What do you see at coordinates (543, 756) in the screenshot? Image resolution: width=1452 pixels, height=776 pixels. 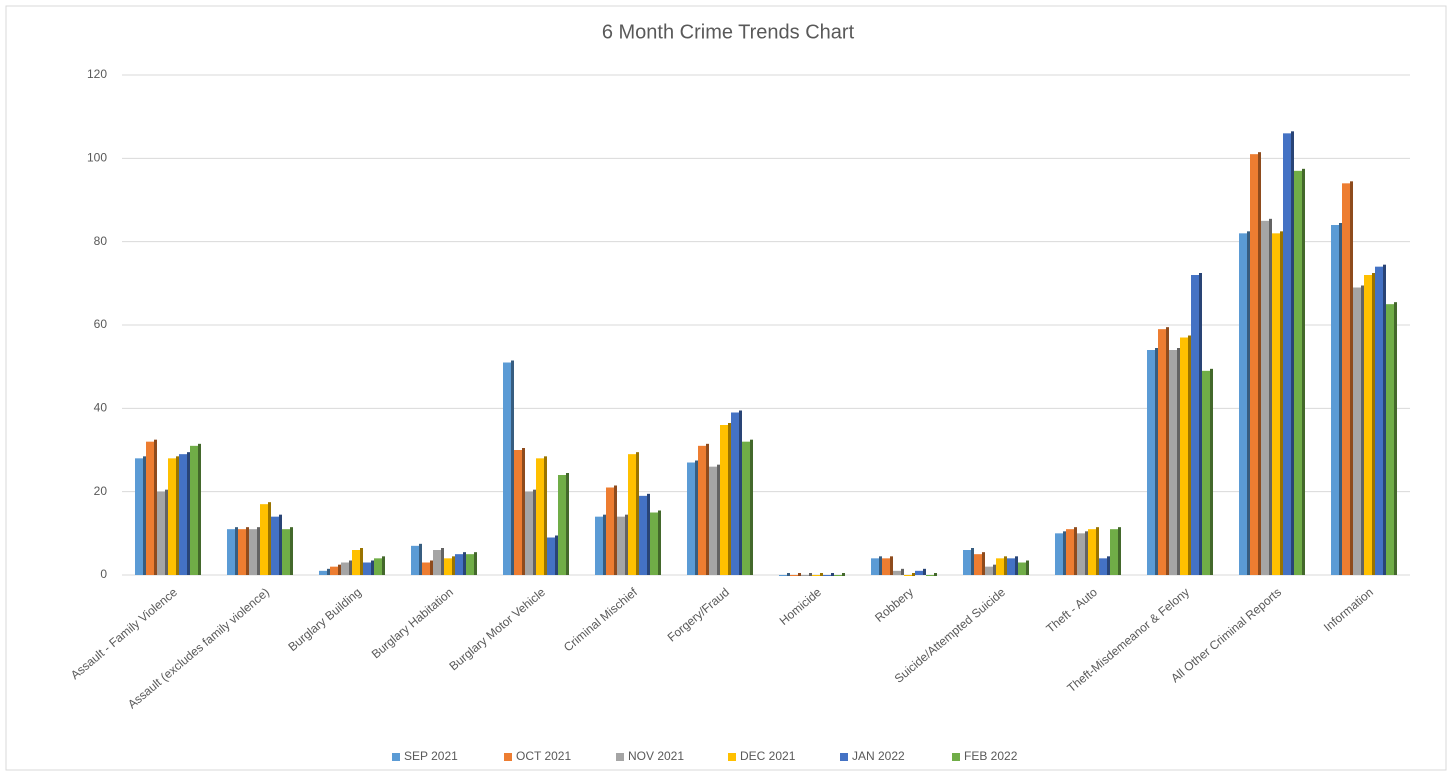 I see `legend-label: OCT 2021` at bounding box center [543, 756].